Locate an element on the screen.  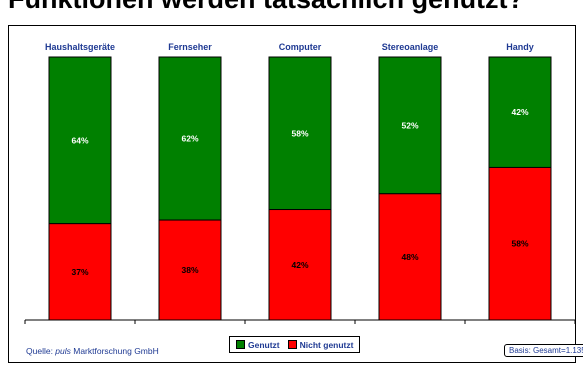
source-prefix: Quelle: is located at coordinates (40, 351).